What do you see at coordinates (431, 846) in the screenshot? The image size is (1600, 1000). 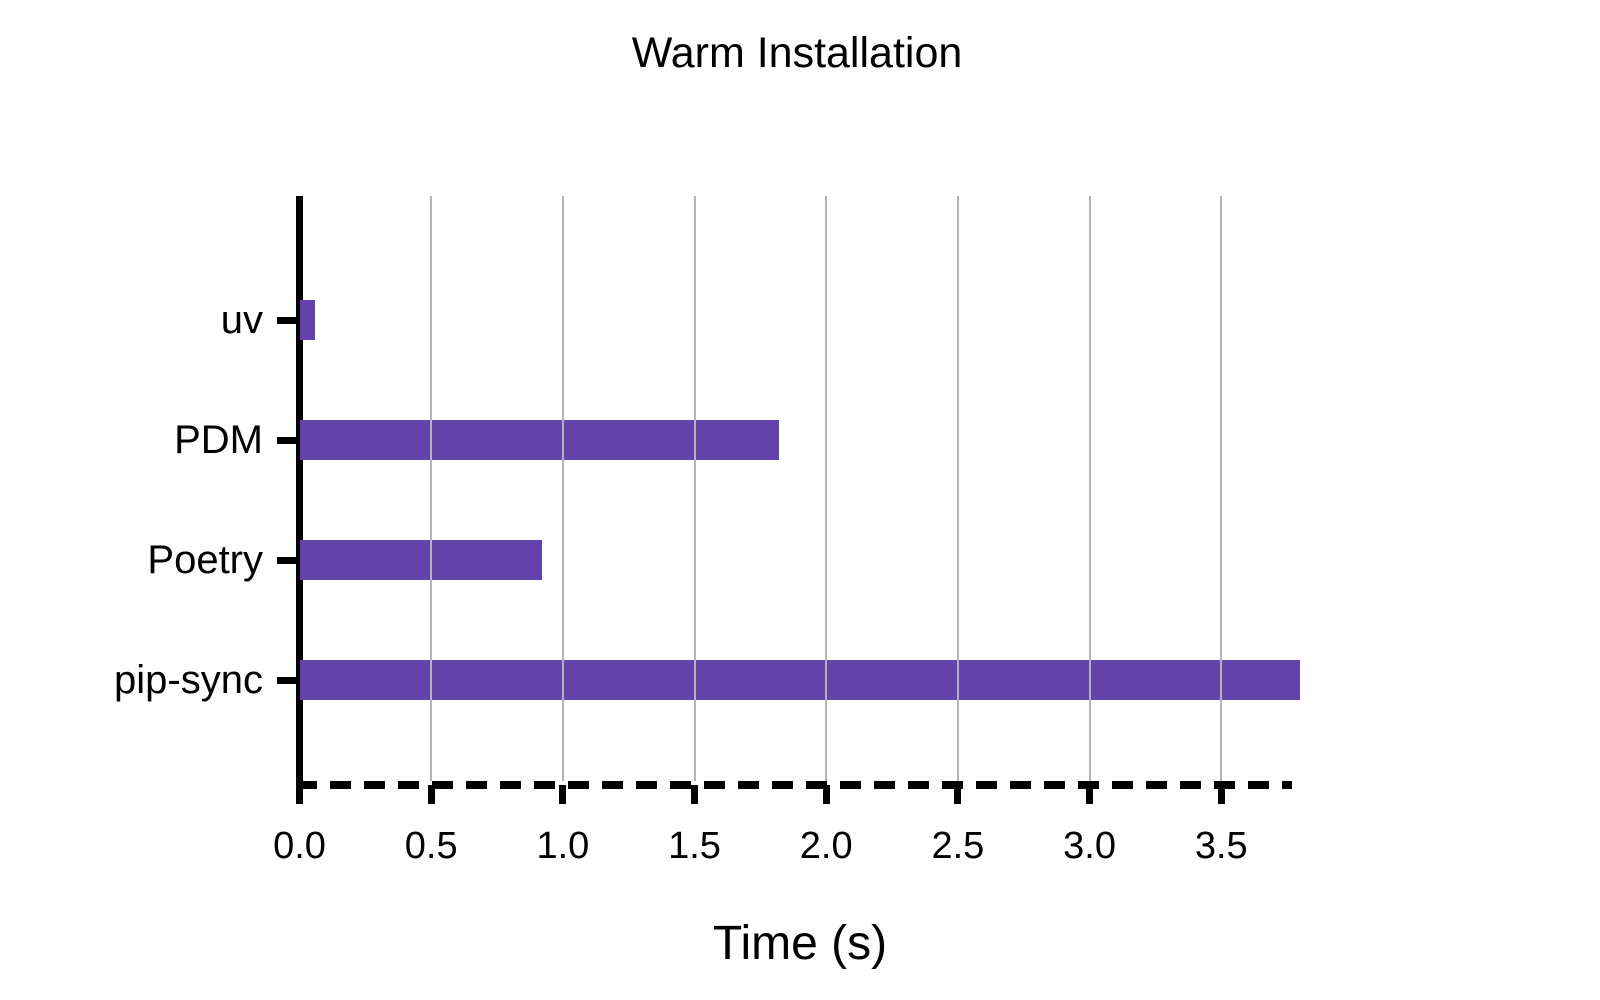 I see `x-tick-label-0.5: 0.5` at bounding box center [431, 846].